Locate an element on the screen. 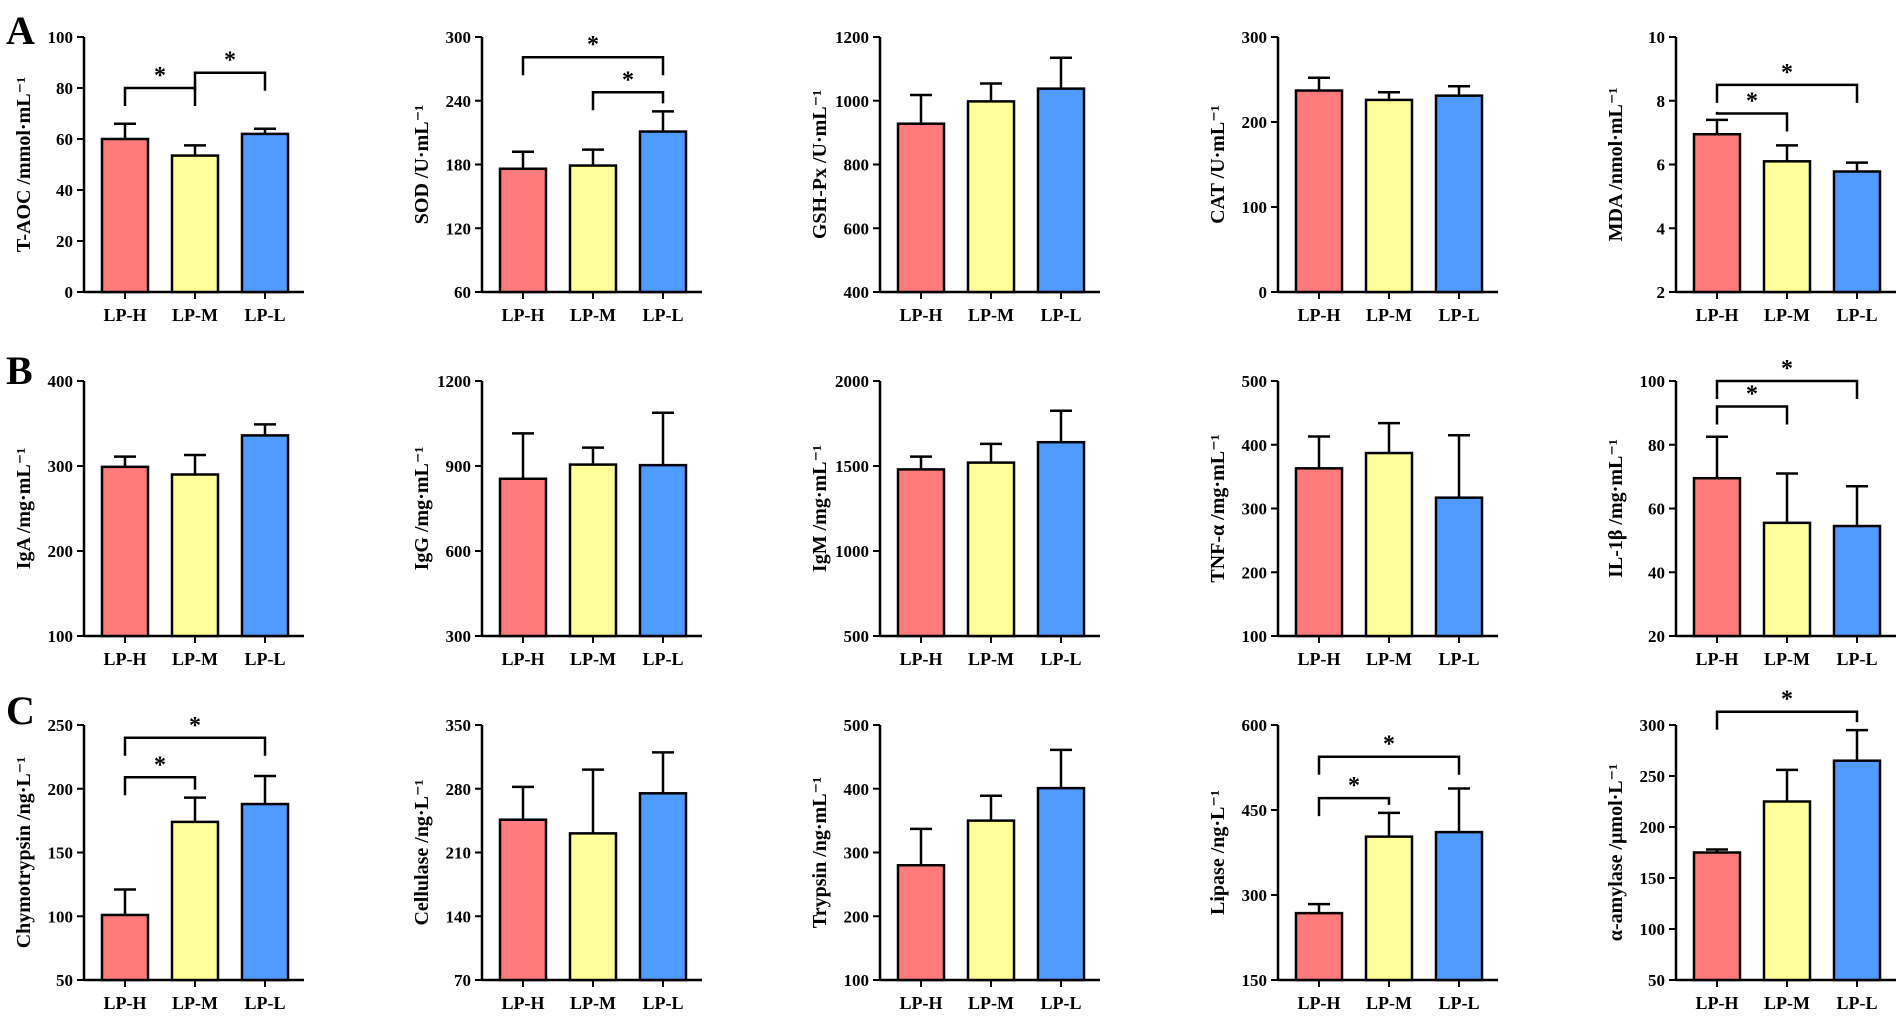 This screenshot has height=1030, width=1902. y-tick-label: 800 is located at coordinates (857, 165).